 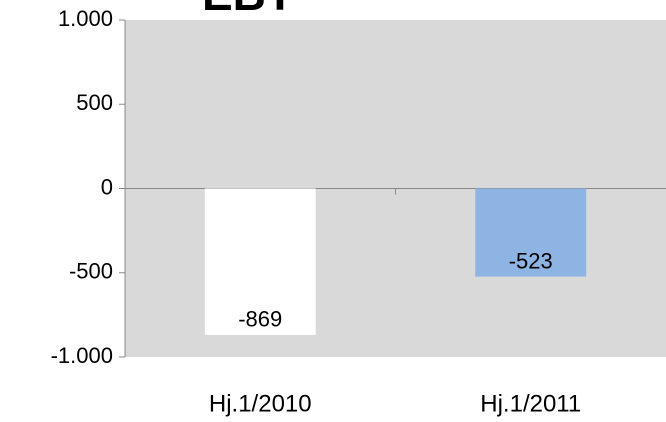 I want to click on y-tick-label: 500, so click(x=94, y=102).